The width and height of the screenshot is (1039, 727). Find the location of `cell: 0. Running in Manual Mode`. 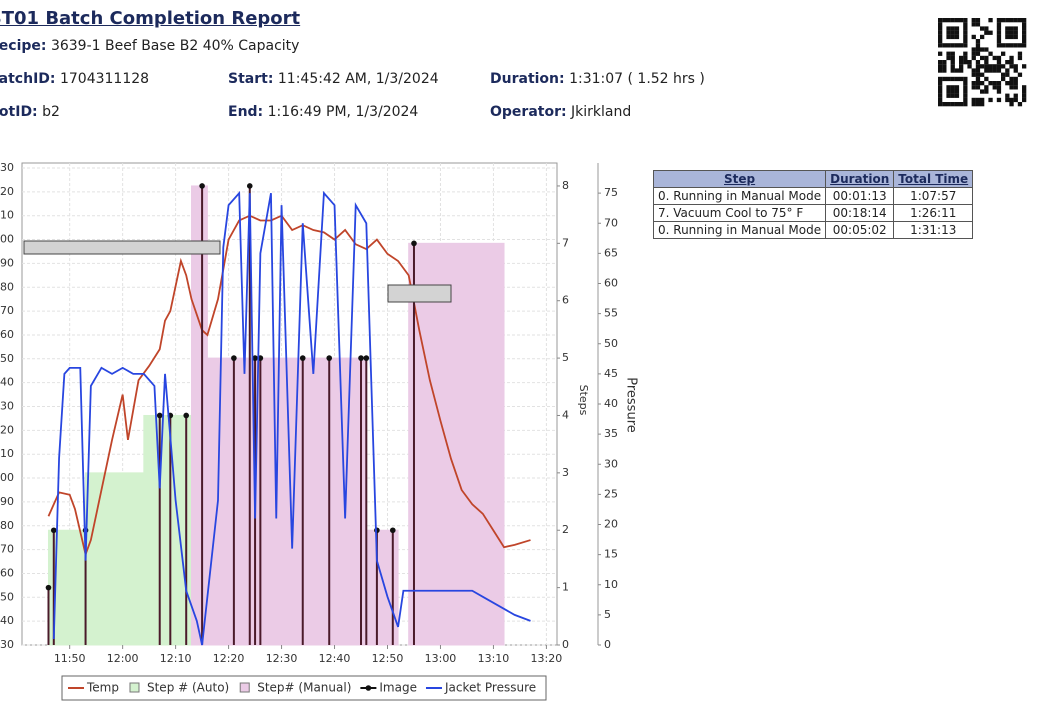

cell: 0. Running in Manual Mode is located at coordinates (739, 196).